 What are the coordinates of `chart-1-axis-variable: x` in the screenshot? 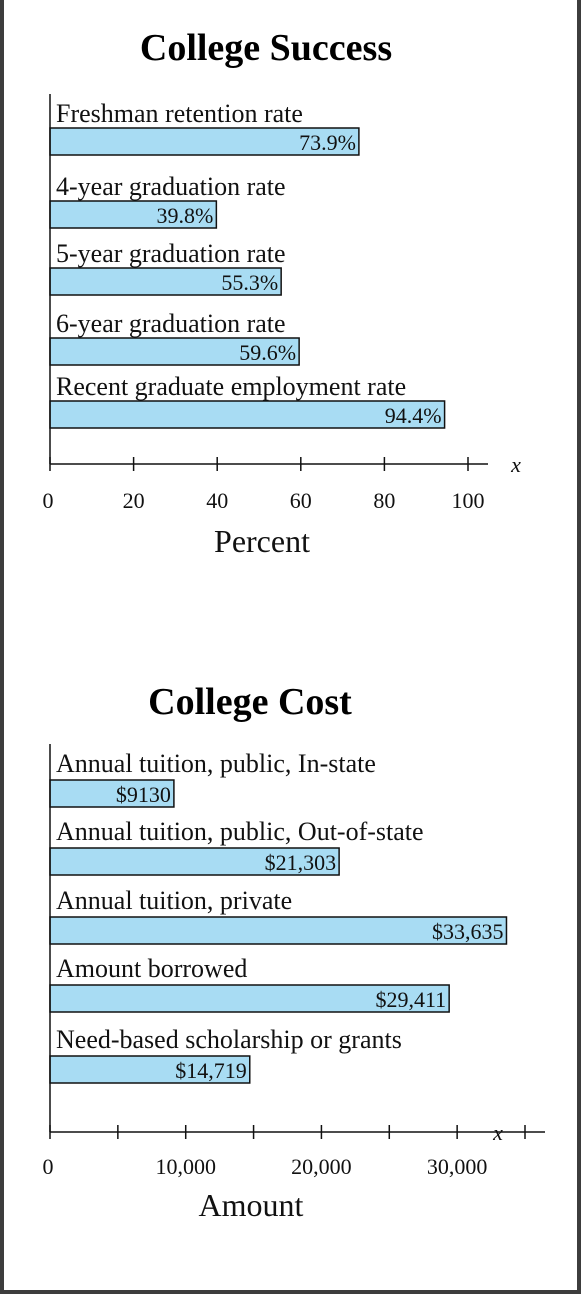 It's located at (515, 464).